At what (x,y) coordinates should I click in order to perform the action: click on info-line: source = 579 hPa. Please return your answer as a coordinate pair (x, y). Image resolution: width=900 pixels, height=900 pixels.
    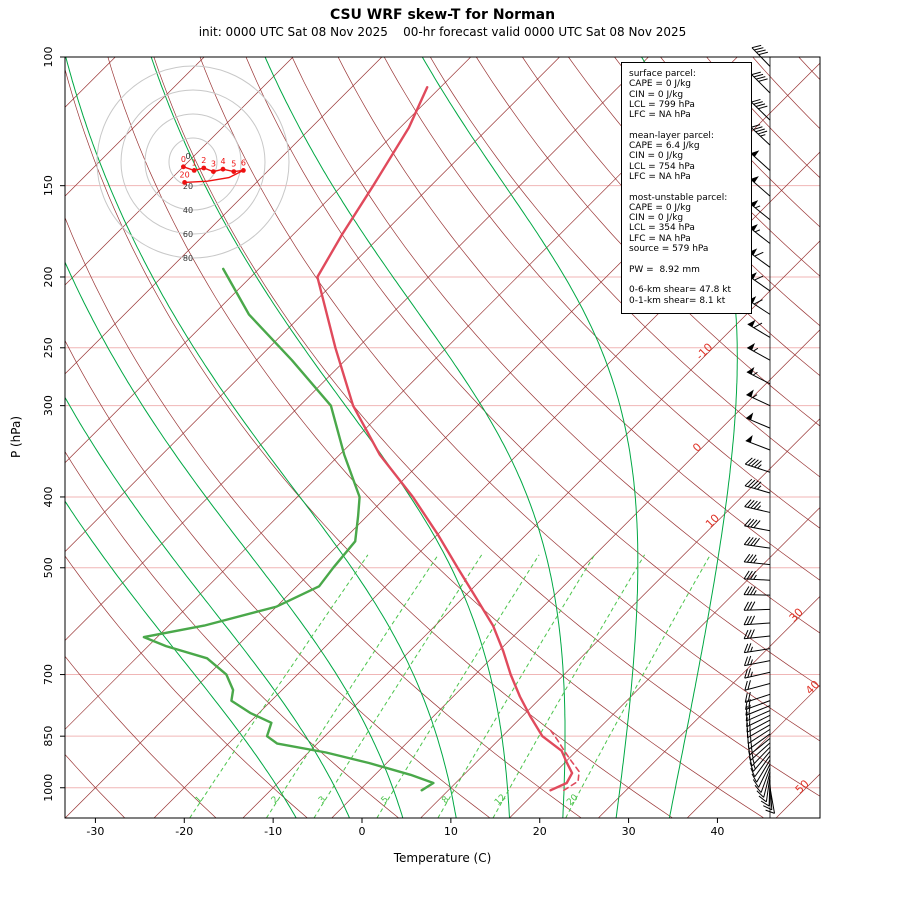
    Looking at the image, I should click on (669, 249).